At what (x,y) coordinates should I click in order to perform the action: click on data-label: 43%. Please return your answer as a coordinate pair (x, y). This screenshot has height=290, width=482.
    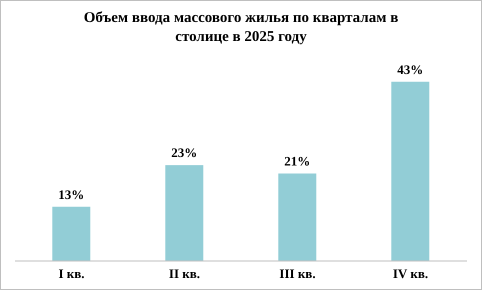
    Looking at the image, I should click on (410, 69).